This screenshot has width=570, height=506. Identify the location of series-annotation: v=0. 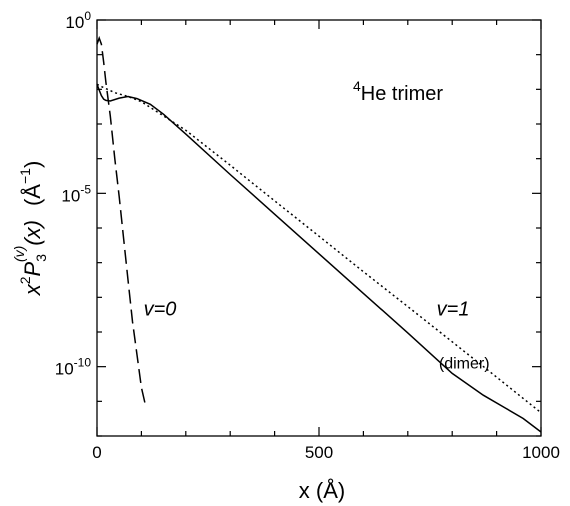
(160, 309).